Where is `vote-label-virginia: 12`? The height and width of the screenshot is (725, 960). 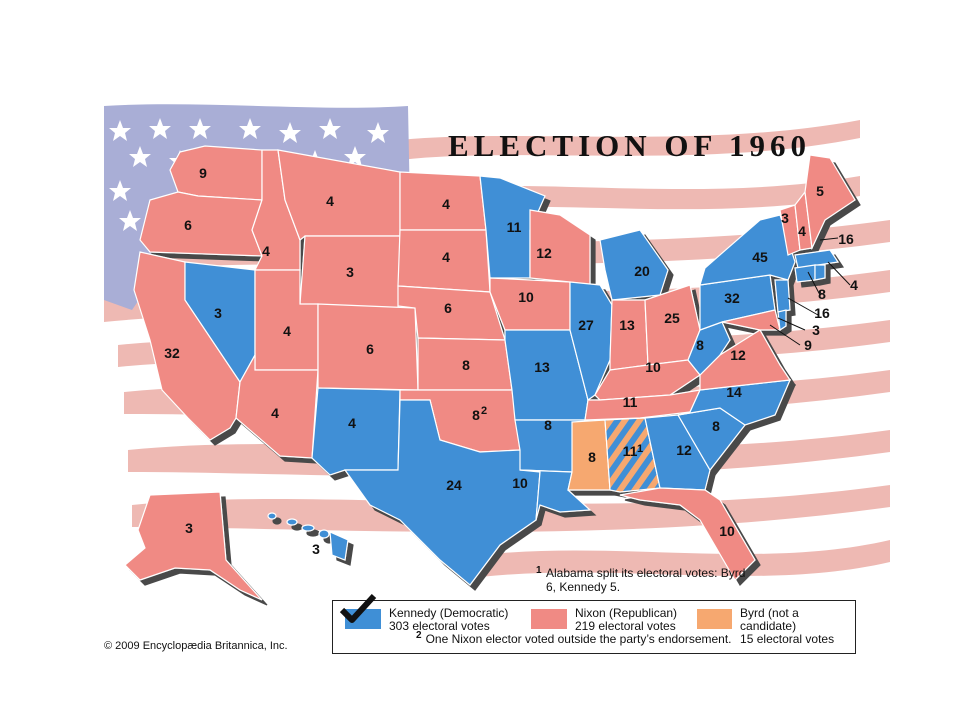 vote-label-virginia: 12 is located at coordinates (738, 355).